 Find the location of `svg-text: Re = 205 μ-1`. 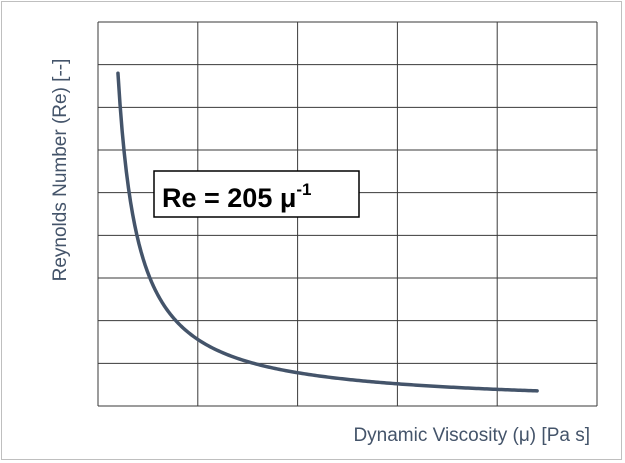

svg-text: Re = 205 μ-1 is located at coordinates (236, 196).